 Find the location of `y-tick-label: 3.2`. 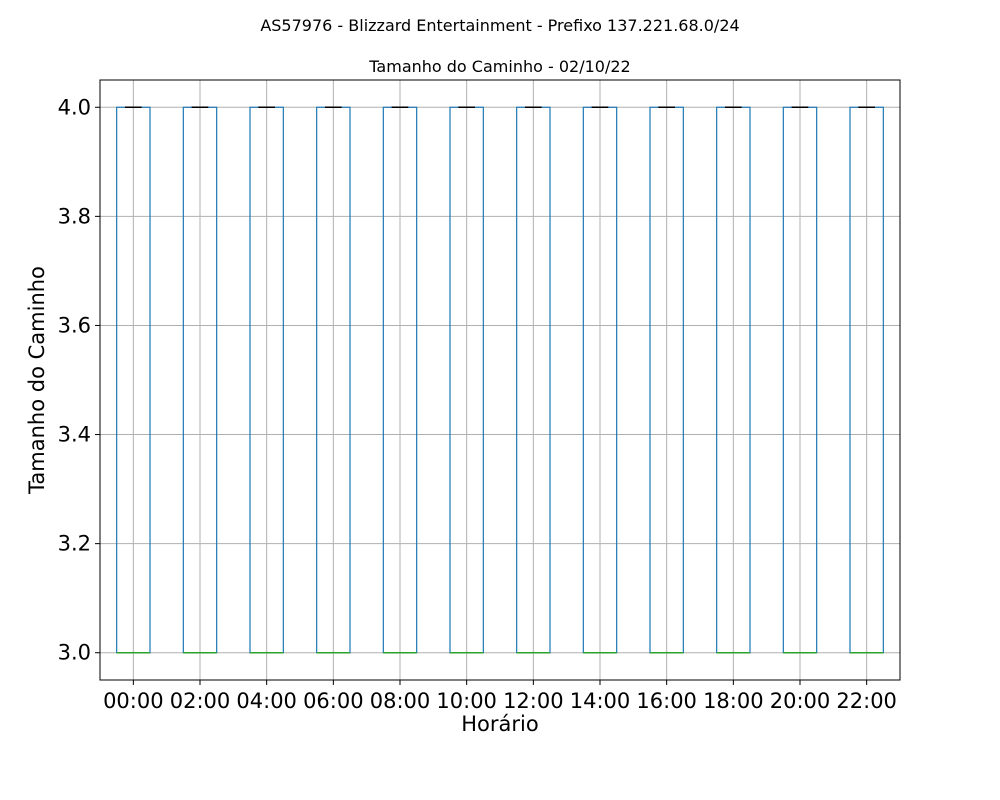

y-tick-label: 3.2 is located at coordinates (74, 544).